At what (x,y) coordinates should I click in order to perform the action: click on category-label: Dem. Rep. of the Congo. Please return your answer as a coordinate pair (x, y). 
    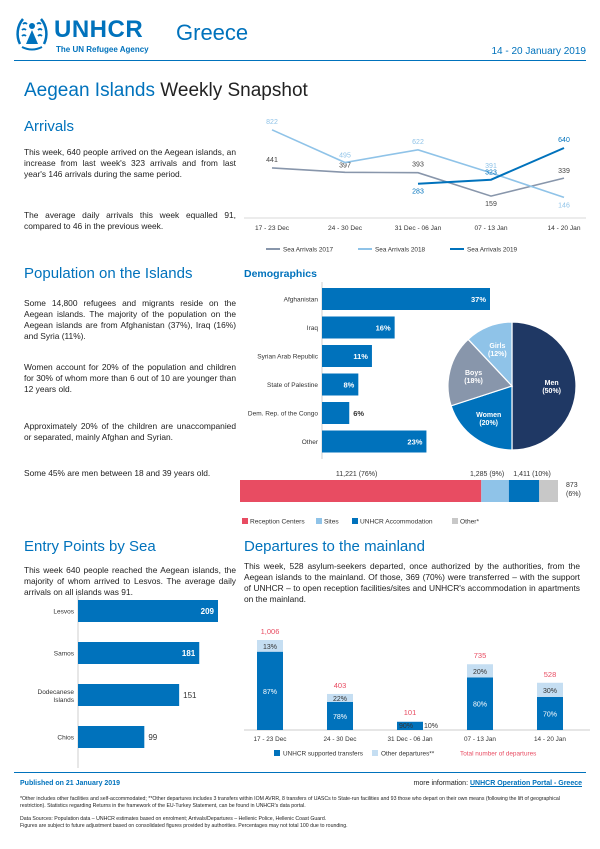
    Looking at the image, I should click on (283, 414).